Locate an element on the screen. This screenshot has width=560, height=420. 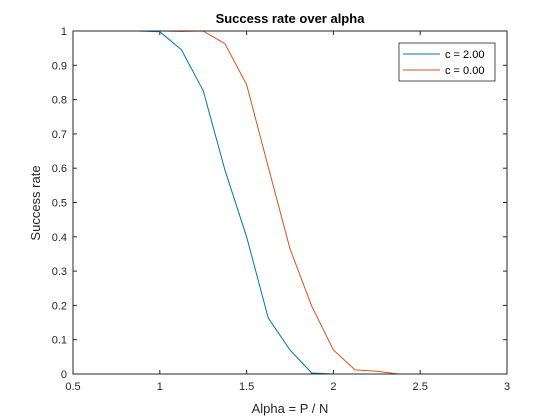
legend-box is located at coordinates (447, 62).